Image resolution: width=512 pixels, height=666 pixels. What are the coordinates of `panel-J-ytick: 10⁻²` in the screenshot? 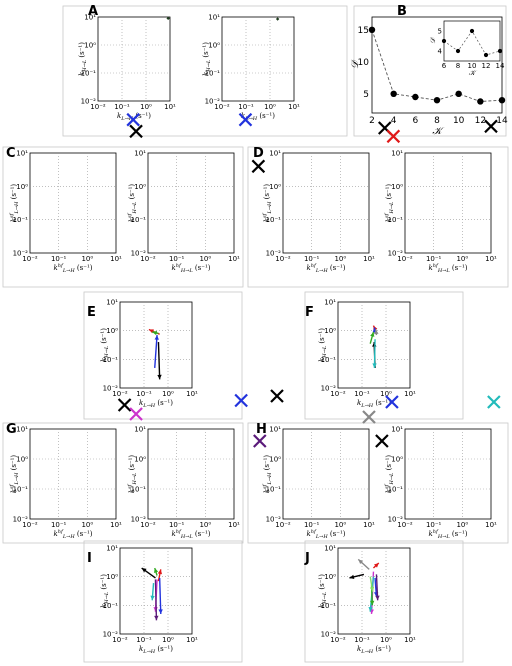 It's located at (329, 635).